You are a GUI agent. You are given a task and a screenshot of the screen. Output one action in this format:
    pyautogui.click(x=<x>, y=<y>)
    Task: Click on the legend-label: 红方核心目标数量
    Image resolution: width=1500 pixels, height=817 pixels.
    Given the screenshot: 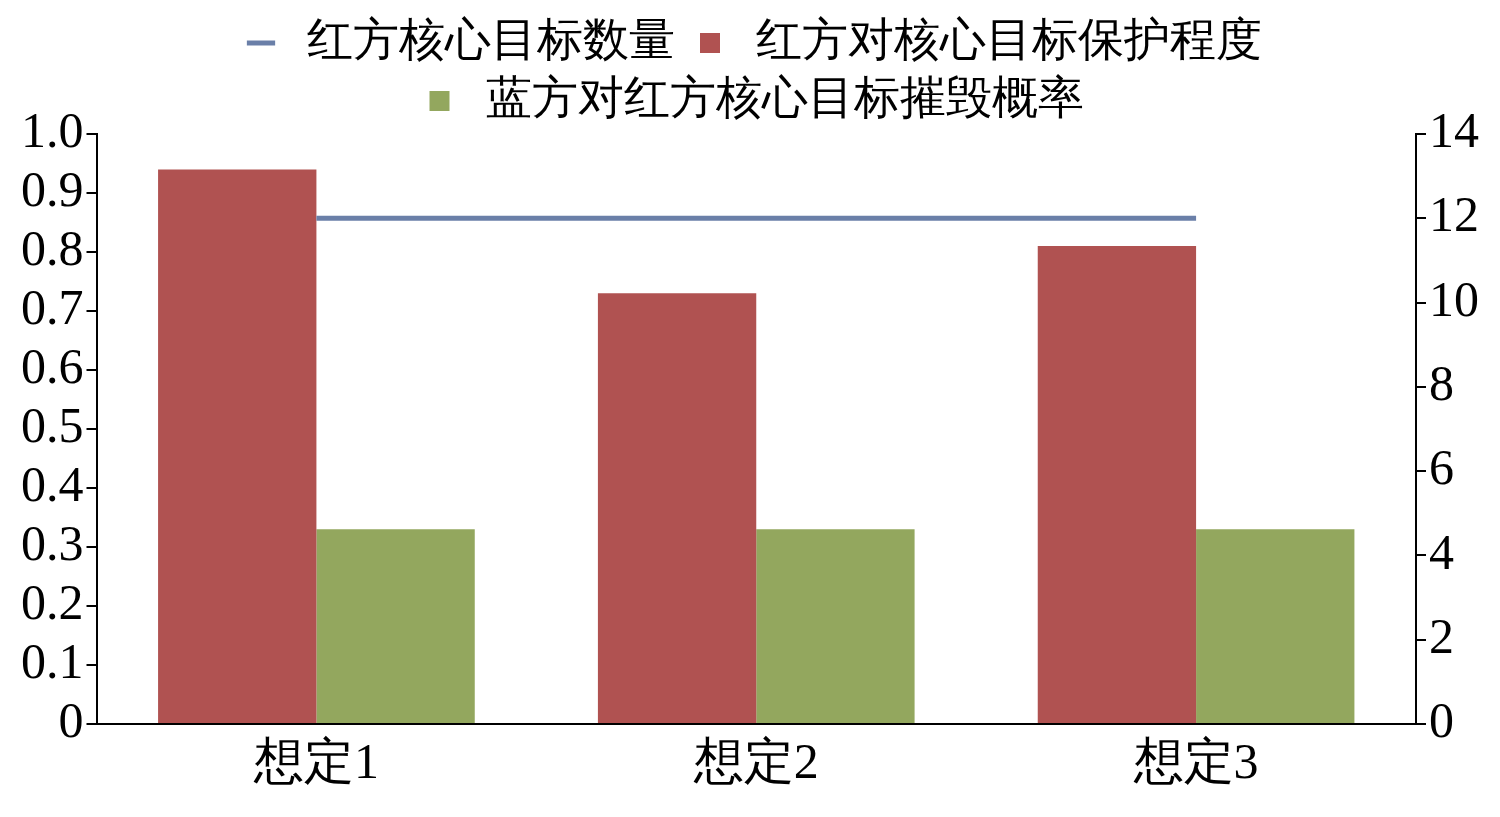 What is the action you would take?
    pyautogui.click(x=491, y=40)
    